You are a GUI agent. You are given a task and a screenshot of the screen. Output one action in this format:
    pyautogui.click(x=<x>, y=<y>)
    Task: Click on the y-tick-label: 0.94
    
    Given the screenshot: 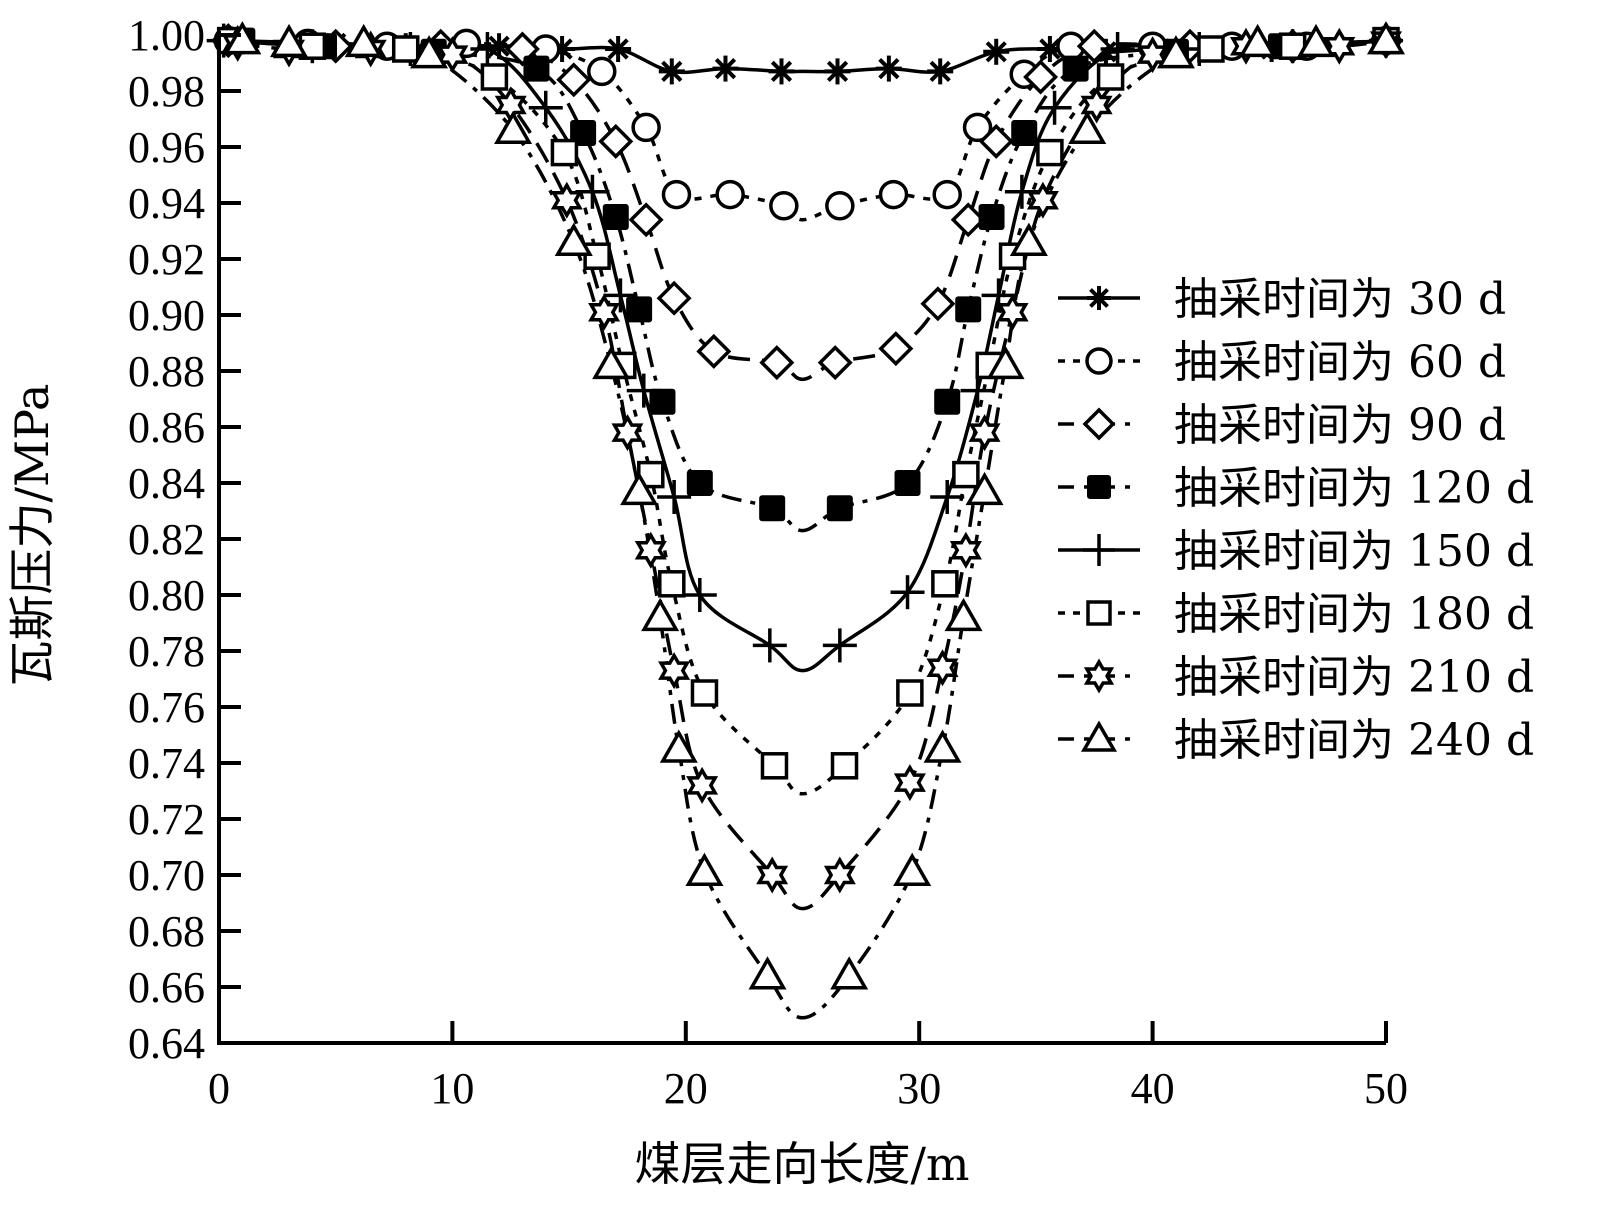 What is the action you would take?
    pyautogui.click(x=166, y=203)
    